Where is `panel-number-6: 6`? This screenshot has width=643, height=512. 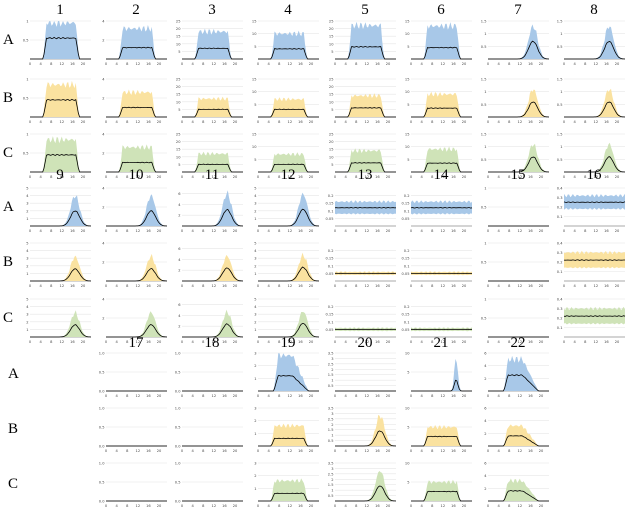 panel-number-6: 6 is located at coordinates (441, 10).